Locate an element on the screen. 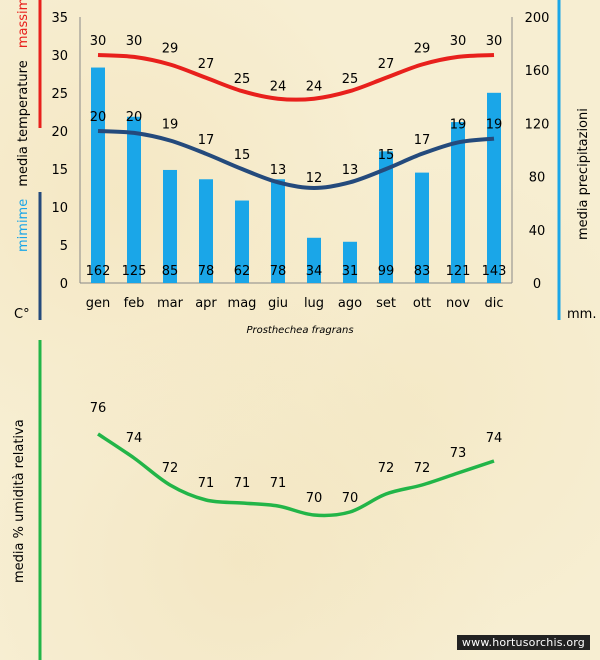 The width and height of the screenshot is (600, 660). left-tick-label: 0 is located at coordinates (64, 284).